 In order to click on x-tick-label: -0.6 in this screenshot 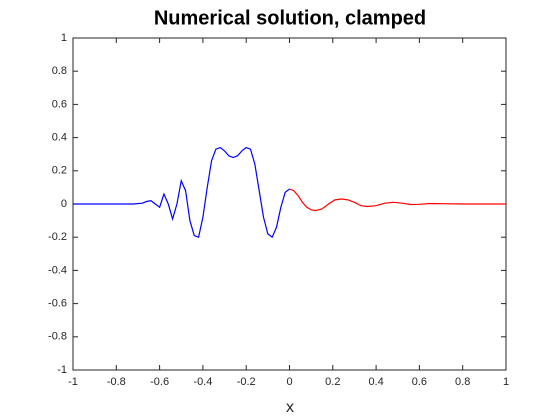, I will do `click(159, 382)`.